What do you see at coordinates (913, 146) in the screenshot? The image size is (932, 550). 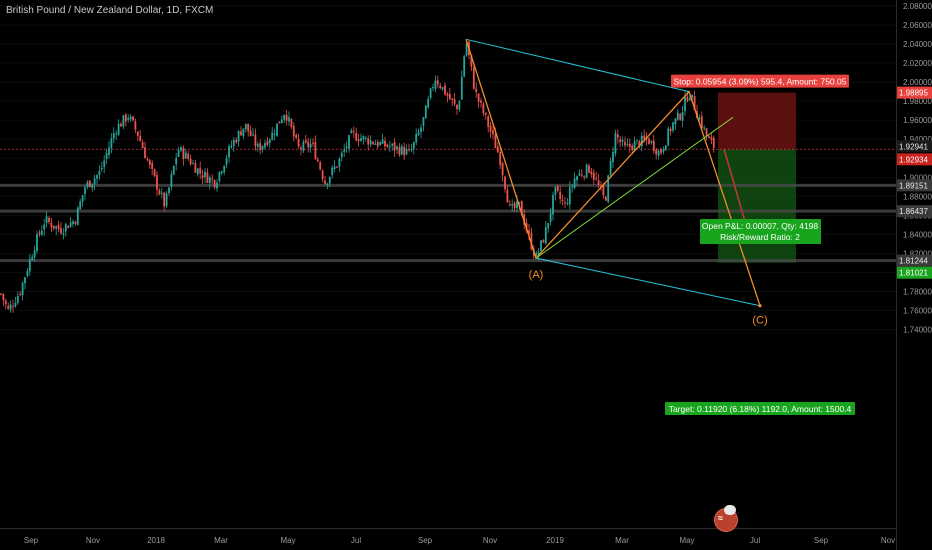 I see `current-price-tag: 1.92941` at bounding box center [913, 146].